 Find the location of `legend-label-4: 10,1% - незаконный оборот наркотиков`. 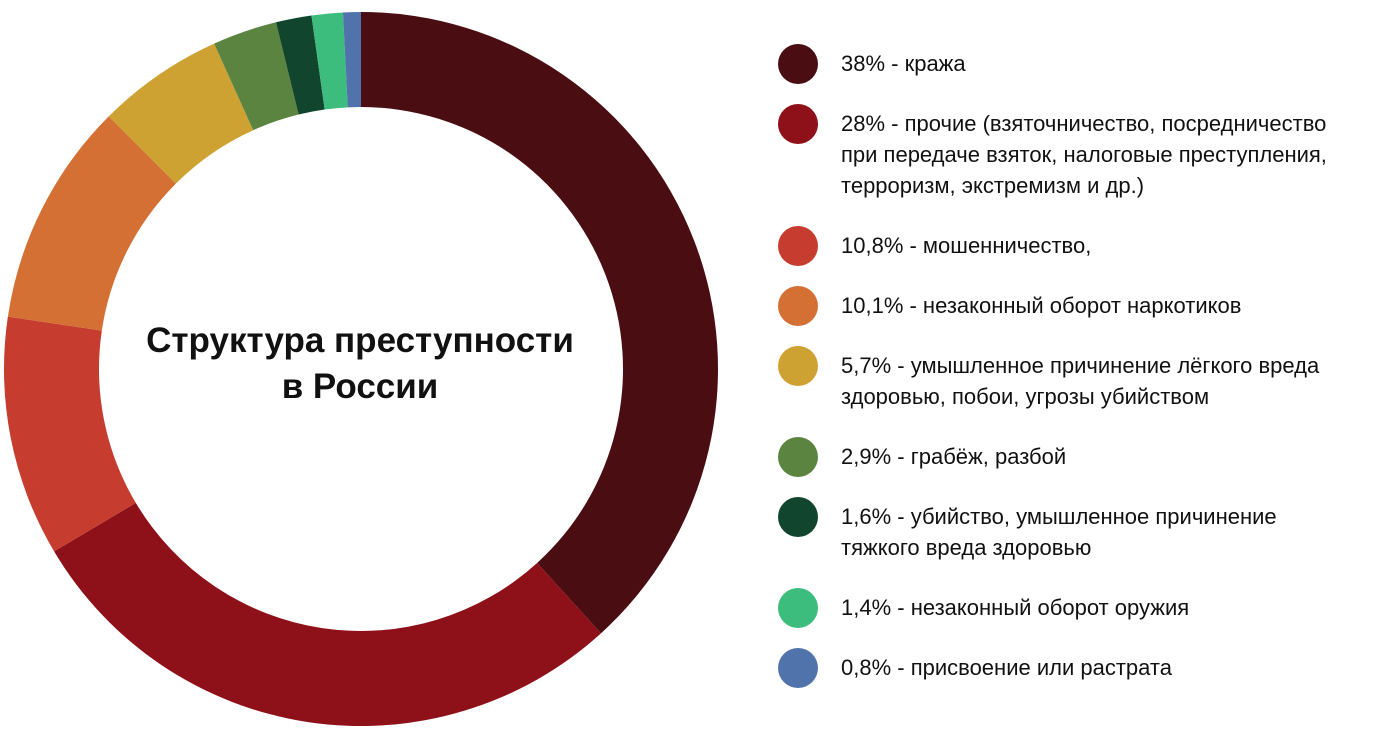

legend-label-4: 10,1% - незаконный оборот наркотиков is located at coordinates (1106, 305).